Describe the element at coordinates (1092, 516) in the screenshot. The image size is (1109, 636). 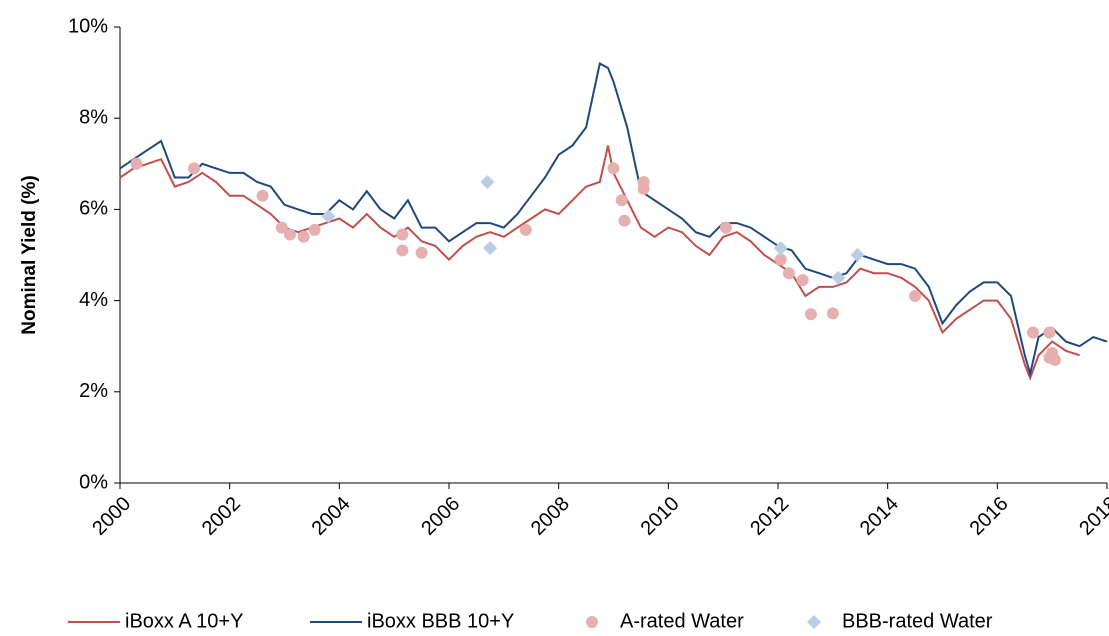
I see `x-tick-label: 2018` at that location.